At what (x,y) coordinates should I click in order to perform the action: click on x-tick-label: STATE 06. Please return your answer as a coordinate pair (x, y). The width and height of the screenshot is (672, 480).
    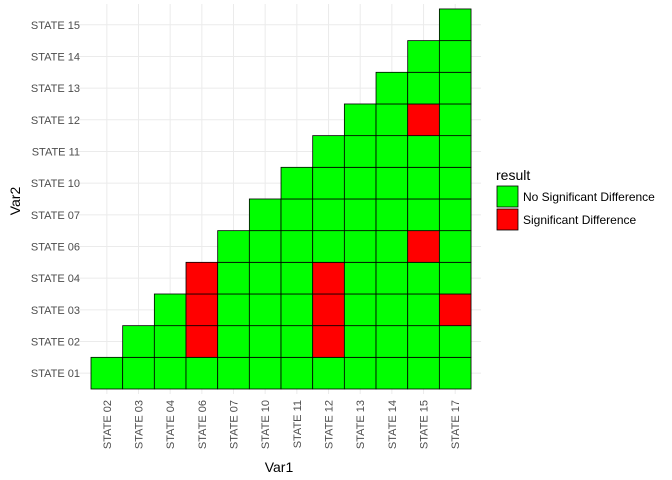
    Looking at the image, I should click on (203, 424).